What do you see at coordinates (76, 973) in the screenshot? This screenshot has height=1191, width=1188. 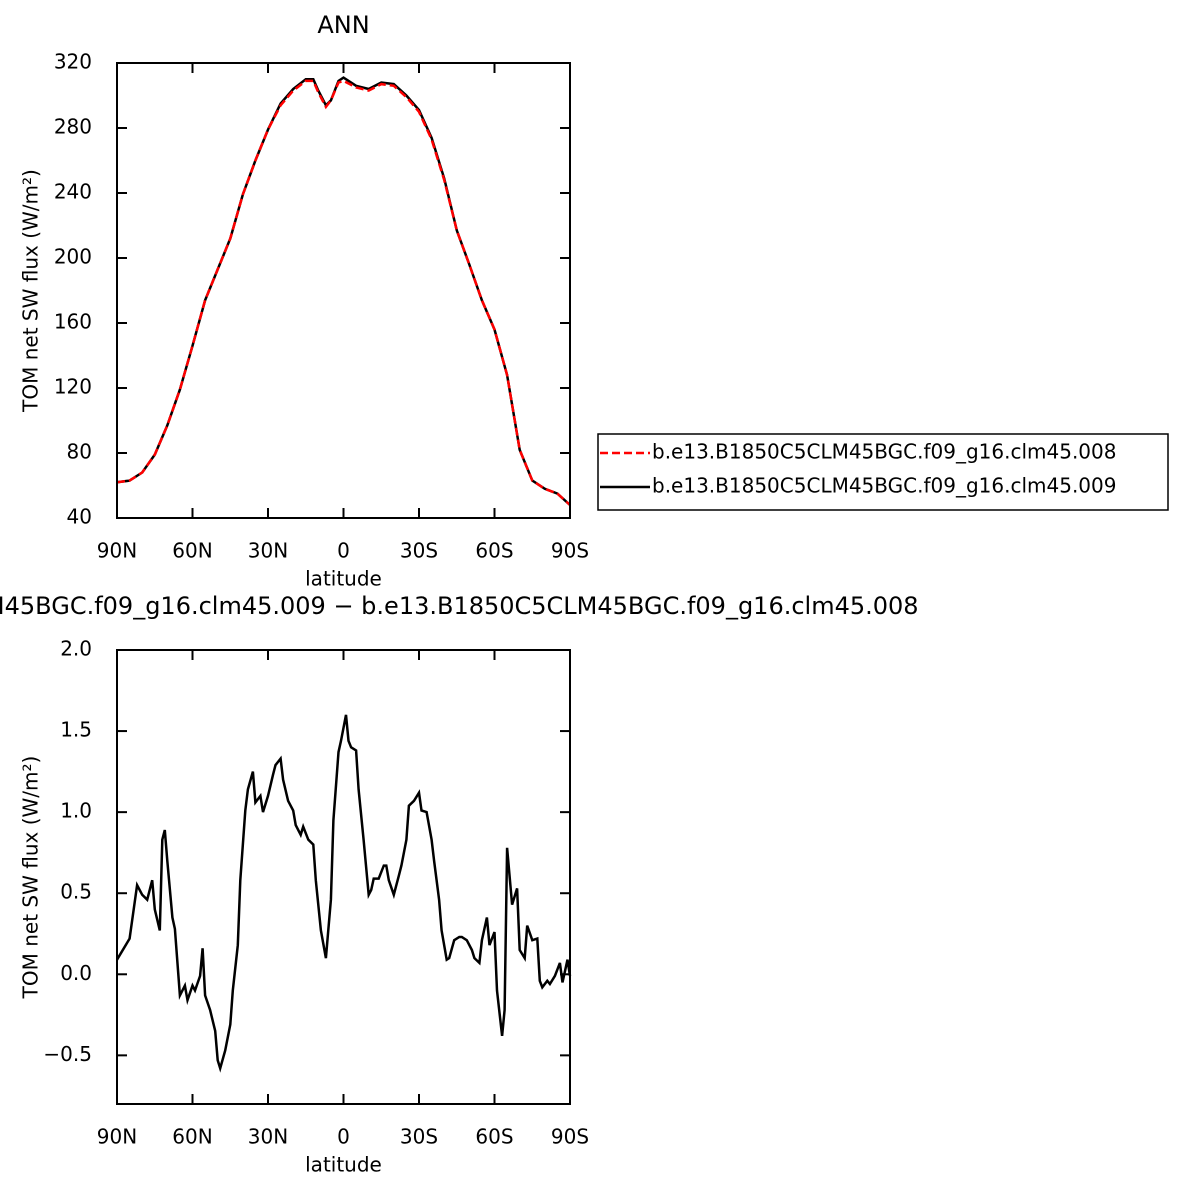 I see `y-tick-label: 0.0` at bounding box center [76, 973].